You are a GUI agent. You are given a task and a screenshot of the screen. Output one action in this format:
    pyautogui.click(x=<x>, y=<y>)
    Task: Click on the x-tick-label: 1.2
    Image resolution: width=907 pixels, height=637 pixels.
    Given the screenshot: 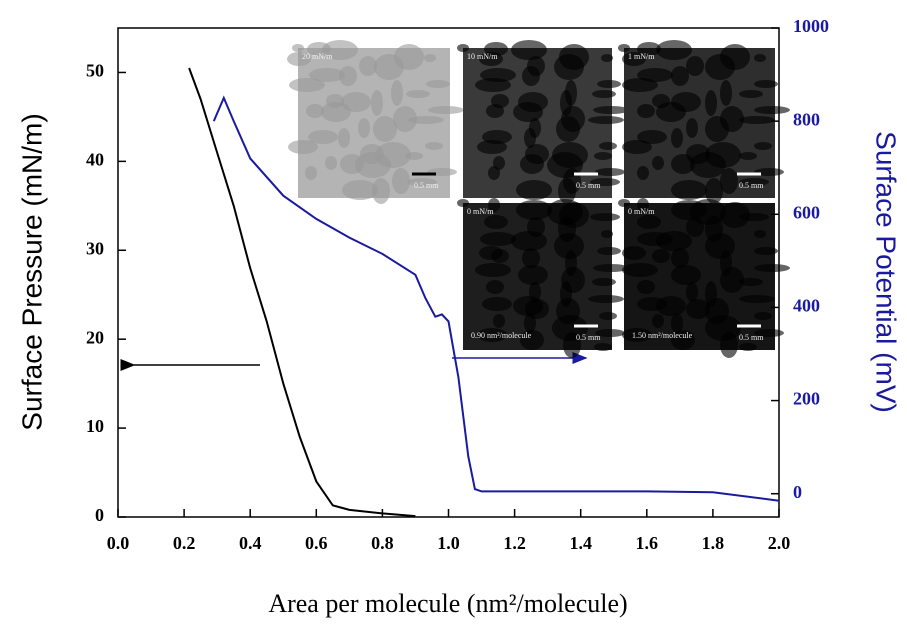 What is the action you would take?
    pyautogui.click(x=514, y=543)
    